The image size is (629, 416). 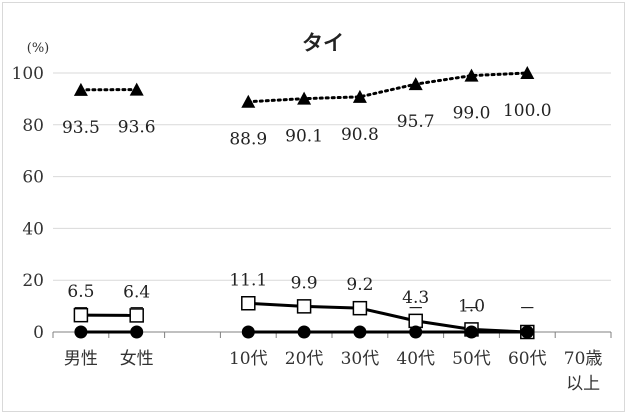 I want to click on x-tick-label: 40代, so click(x=415, y=359).